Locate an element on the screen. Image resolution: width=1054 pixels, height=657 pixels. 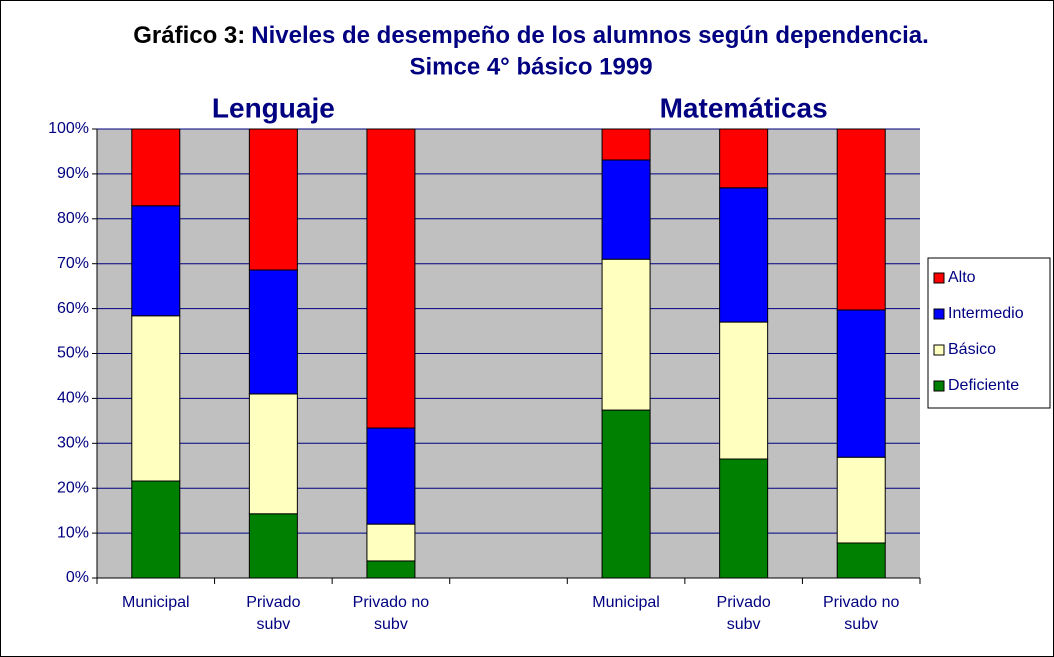
y-tick-label: 10% is located at coordinates (73, 532).